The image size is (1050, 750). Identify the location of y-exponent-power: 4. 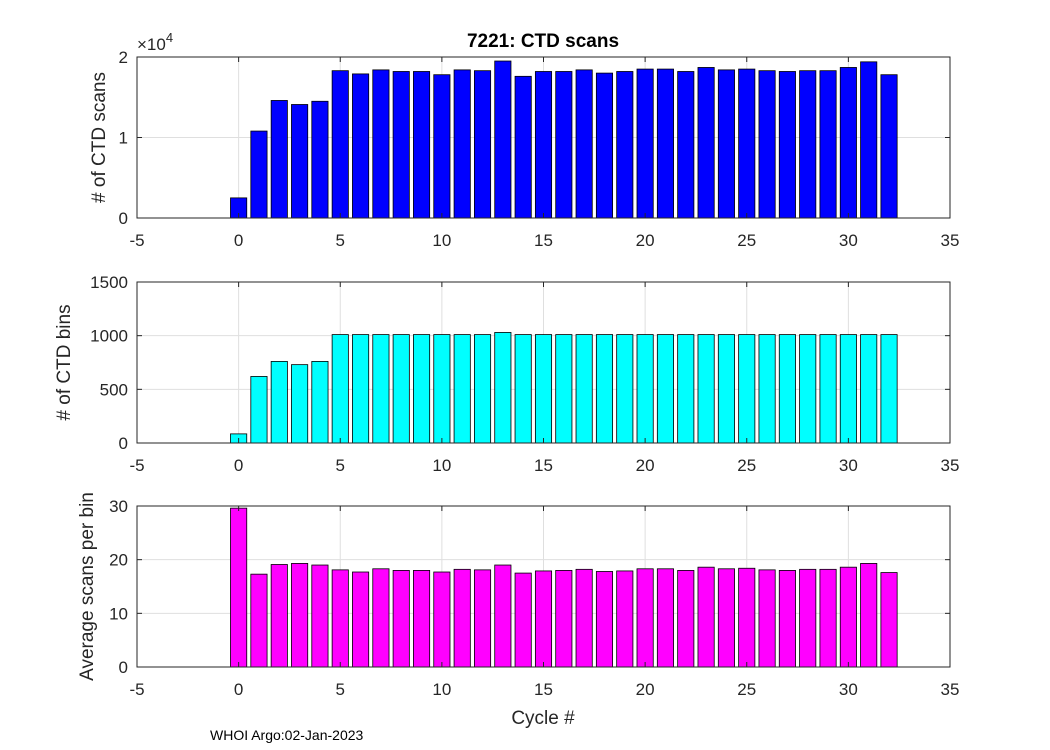
(169, 37).